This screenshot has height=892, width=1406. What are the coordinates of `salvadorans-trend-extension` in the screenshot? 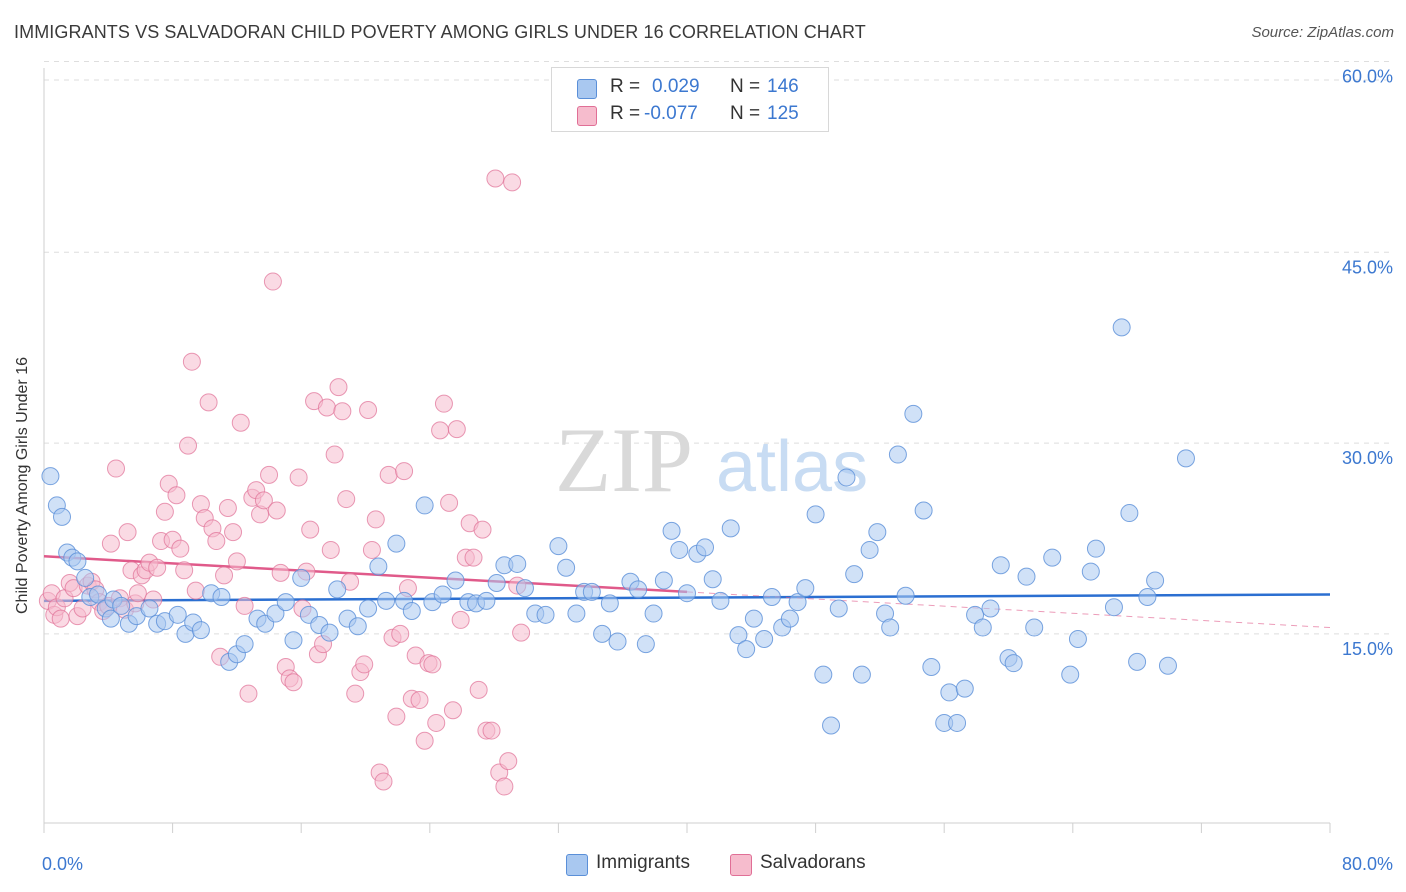 It's located at (1008, 610).